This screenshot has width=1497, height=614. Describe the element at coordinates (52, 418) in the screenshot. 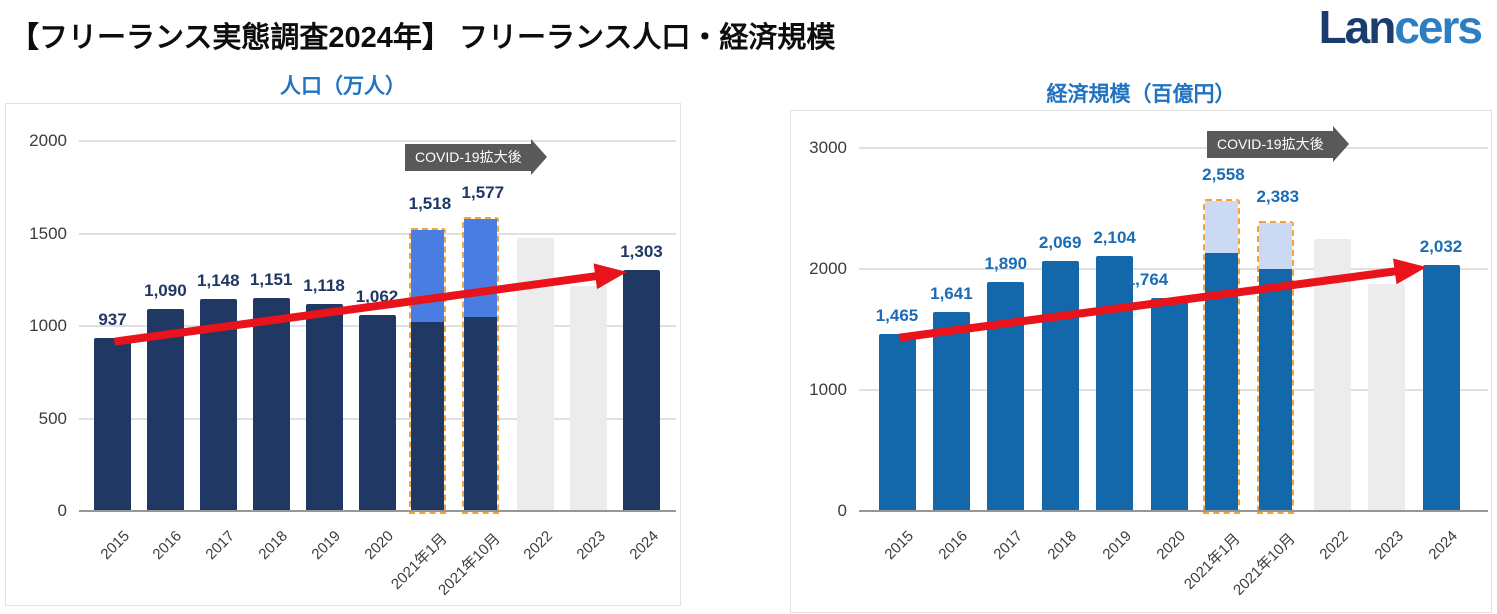

I see `y-axis-tick-label: 500` at that location.